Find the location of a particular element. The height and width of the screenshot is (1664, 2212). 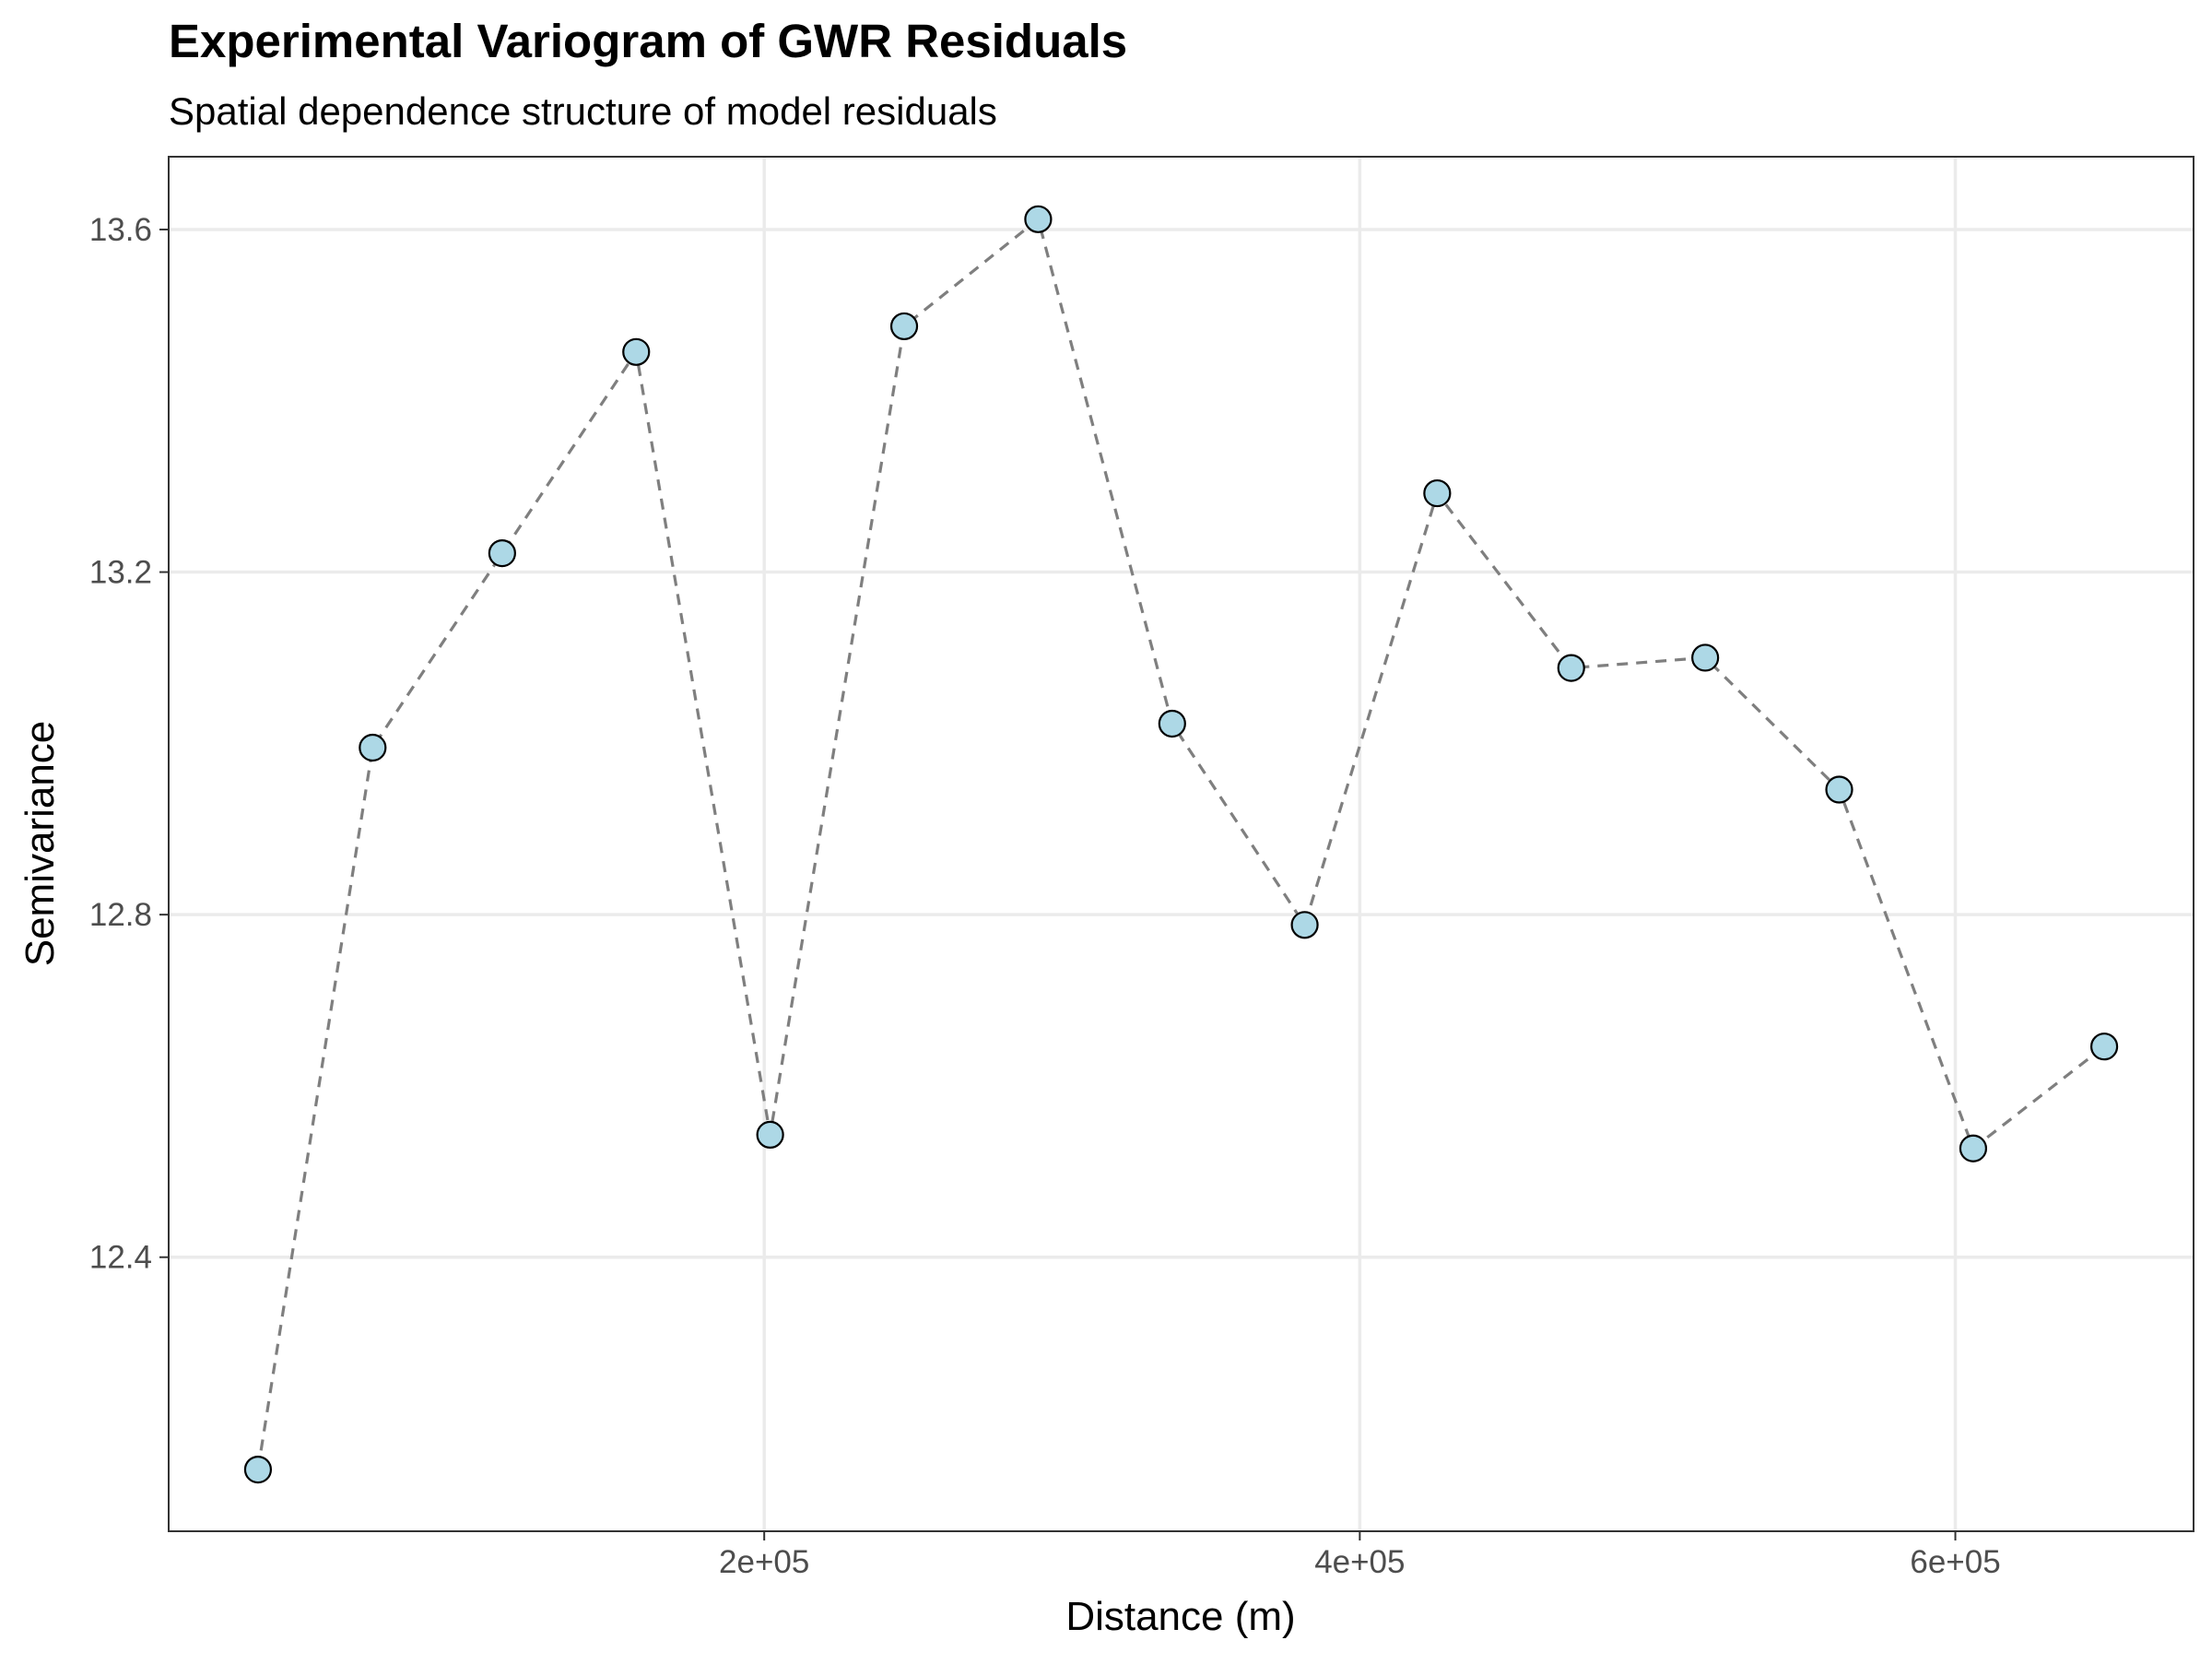

y-tick-label: 12.4 is located at coordinates (120, 1258).